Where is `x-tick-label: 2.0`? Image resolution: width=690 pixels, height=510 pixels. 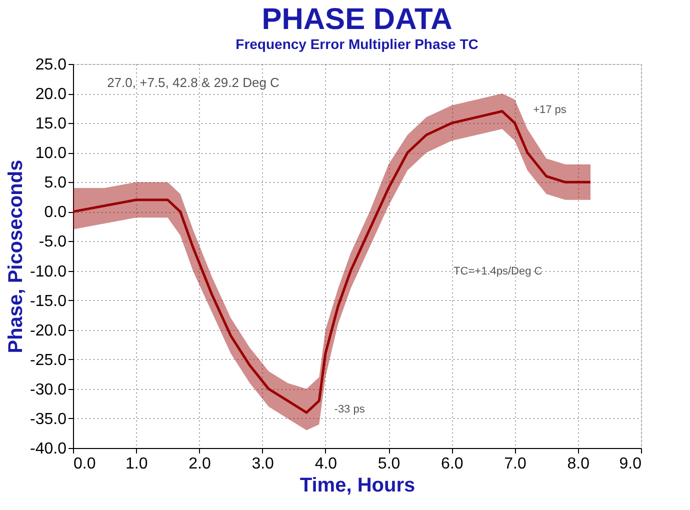
x-tick-label: 2.0 is located at coordinates (199, 464).